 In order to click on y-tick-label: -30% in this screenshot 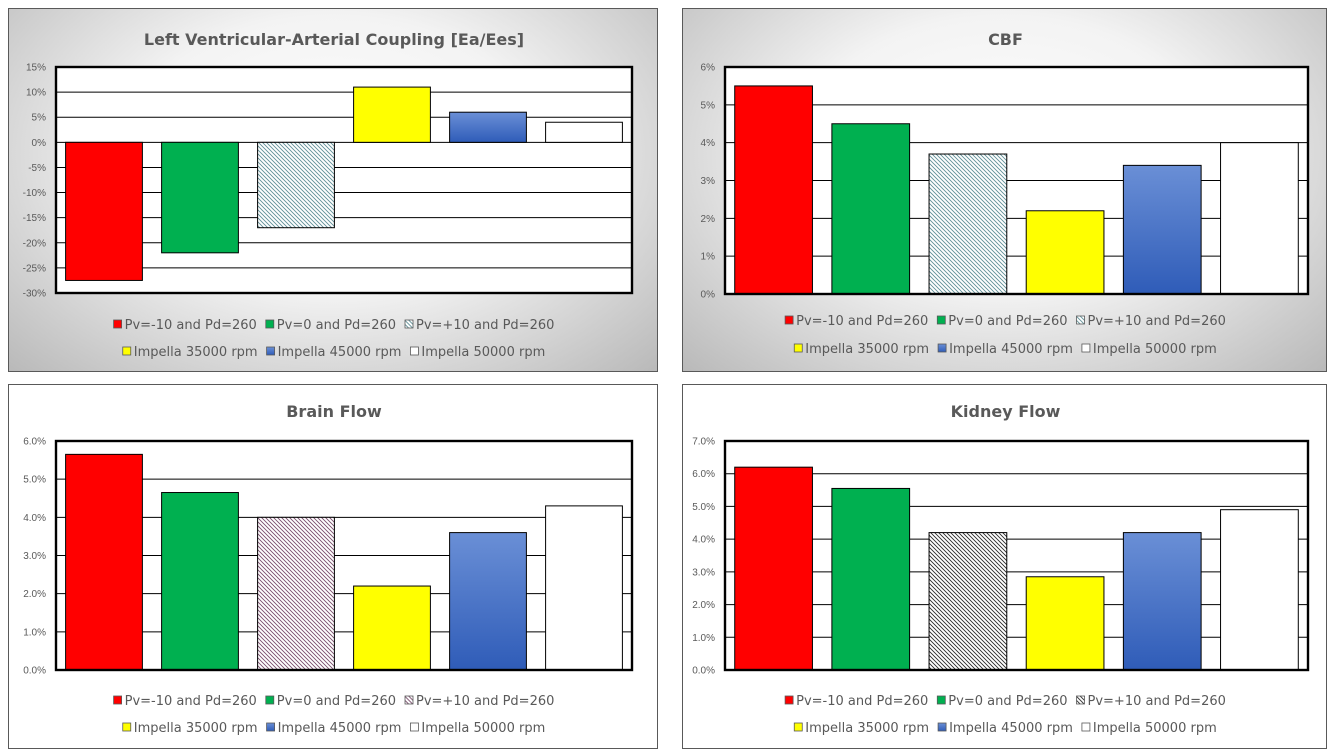, I will do `click(34, 294)`.